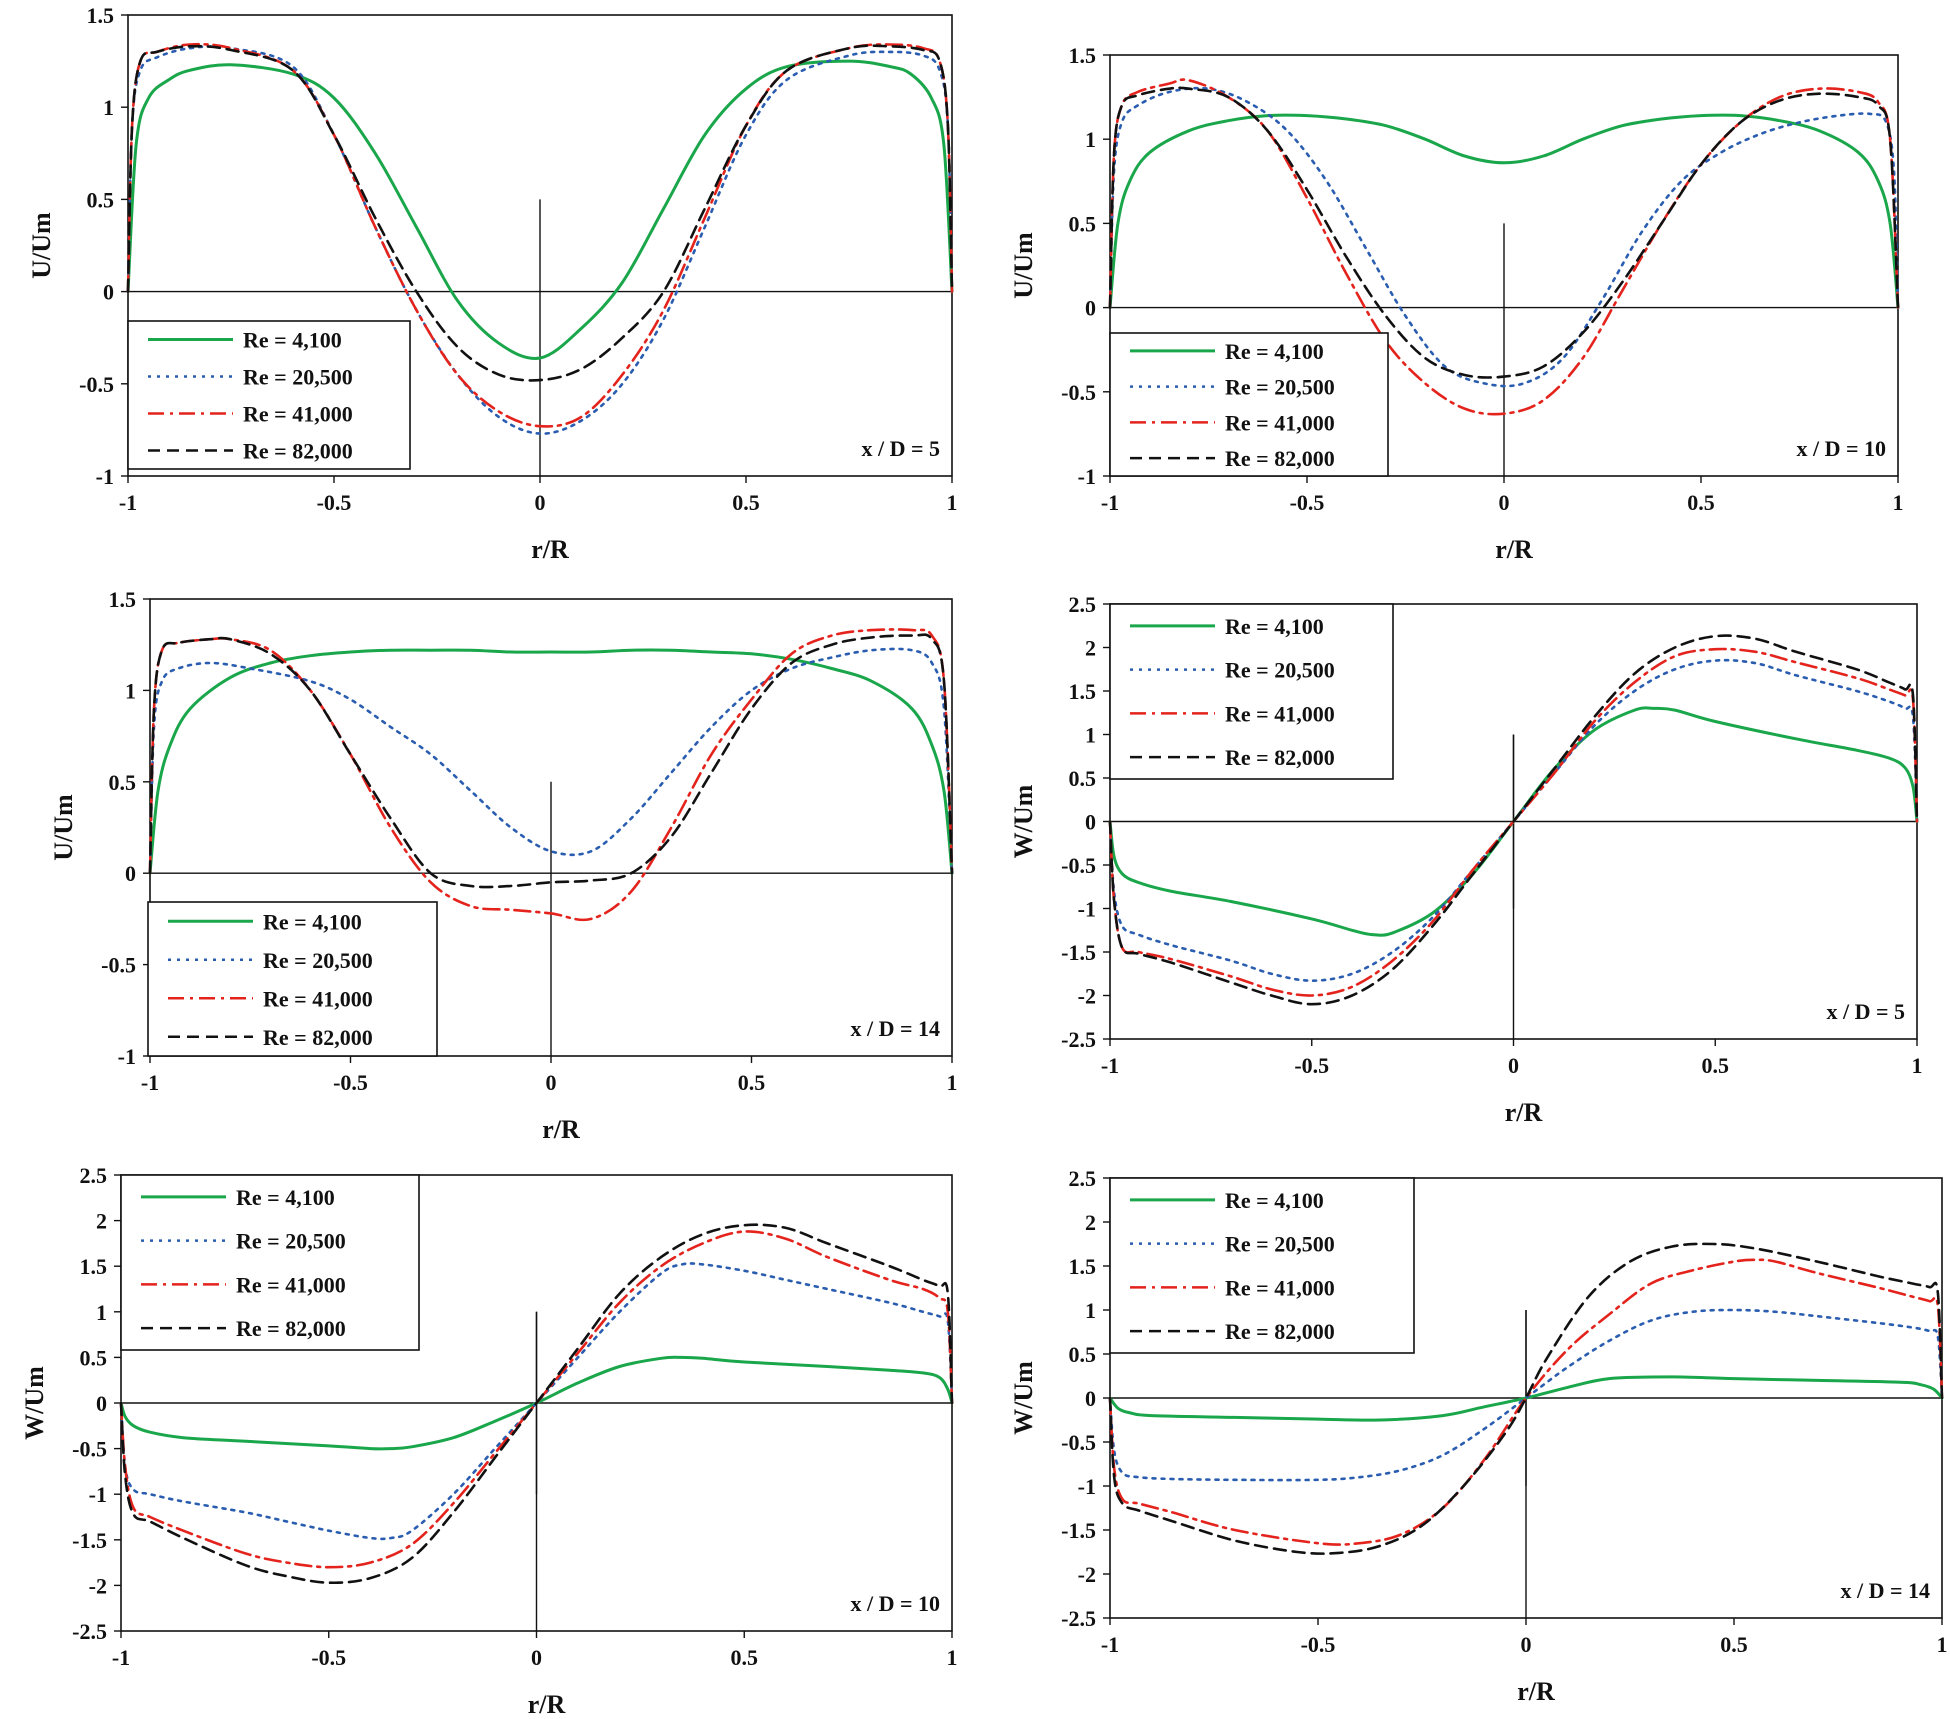 This screenshot has height=1719, width=1950. Describe the element at coordinates (1885, 1590) in the screenshot. I see `position-annotation: x / D = 14` at that location.